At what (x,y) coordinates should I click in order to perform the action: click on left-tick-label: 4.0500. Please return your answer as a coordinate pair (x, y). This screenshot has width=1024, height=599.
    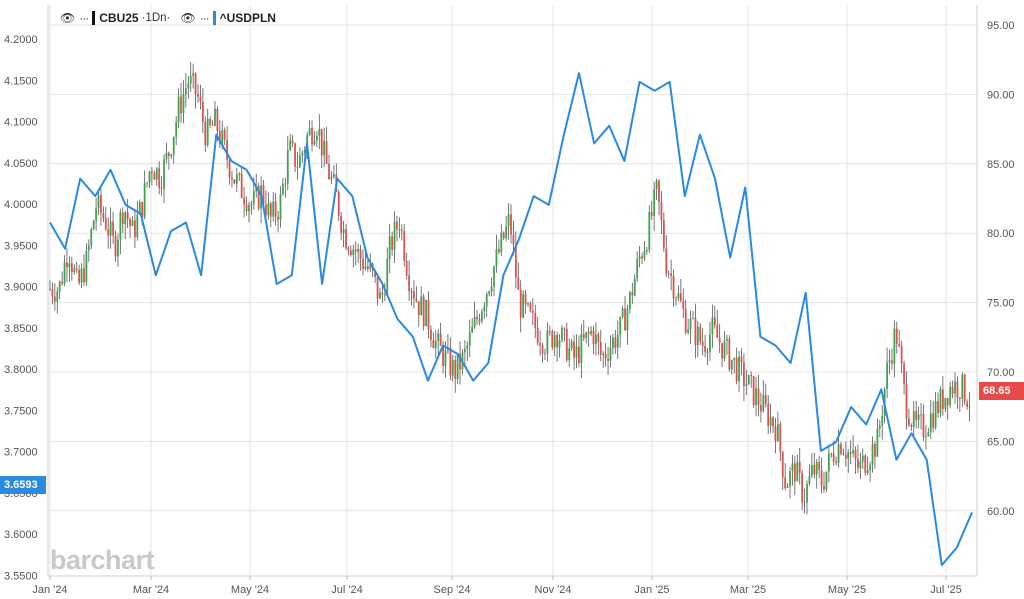
    Looking at the image, I should click on (21, 164).